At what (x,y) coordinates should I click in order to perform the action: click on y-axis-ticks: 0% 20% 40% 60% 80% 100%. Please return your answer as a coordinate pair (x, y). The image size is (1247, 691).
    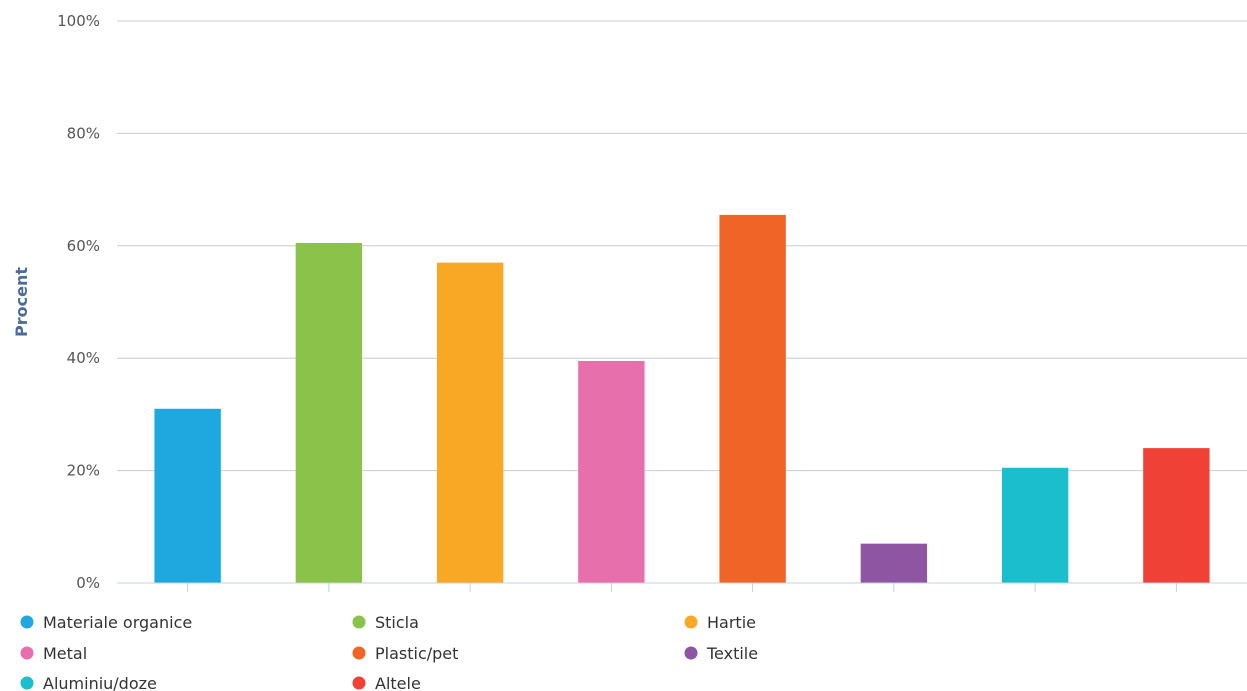
    Looking at the image, I should click on (78, 302).